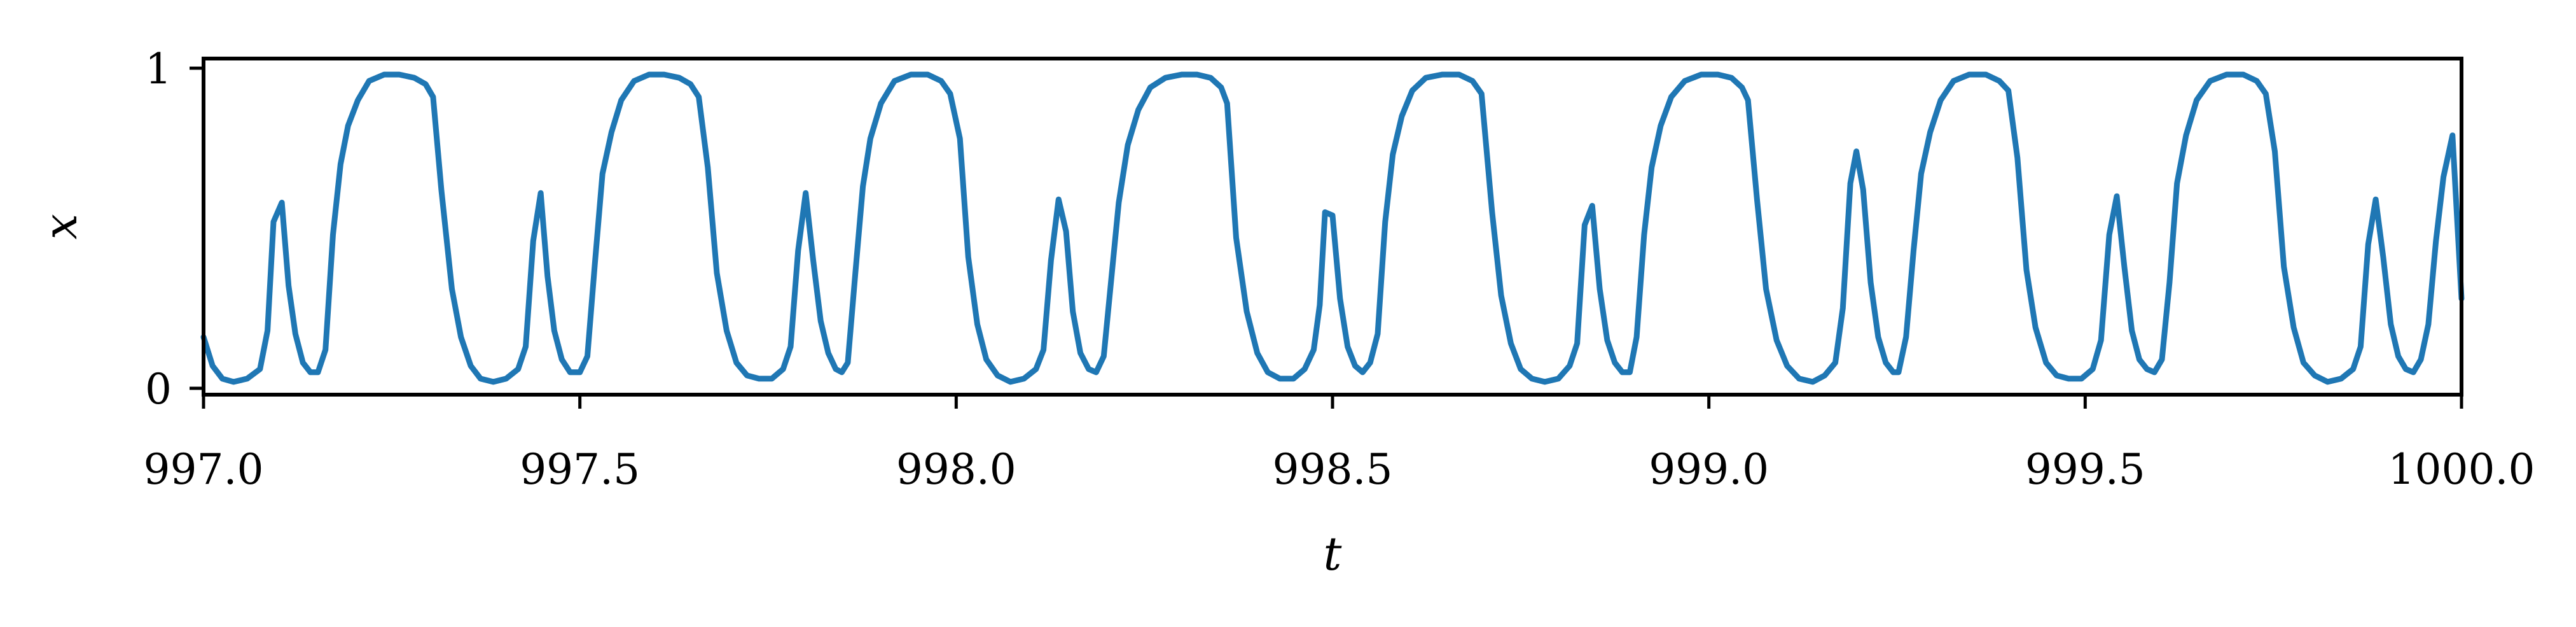 The width and height of the screenshot is (2576, 627). What do you see at coordinates (1333, 554) in the screenshot?
I see `x-axis-label: t` at bounding box center [1333, 554].